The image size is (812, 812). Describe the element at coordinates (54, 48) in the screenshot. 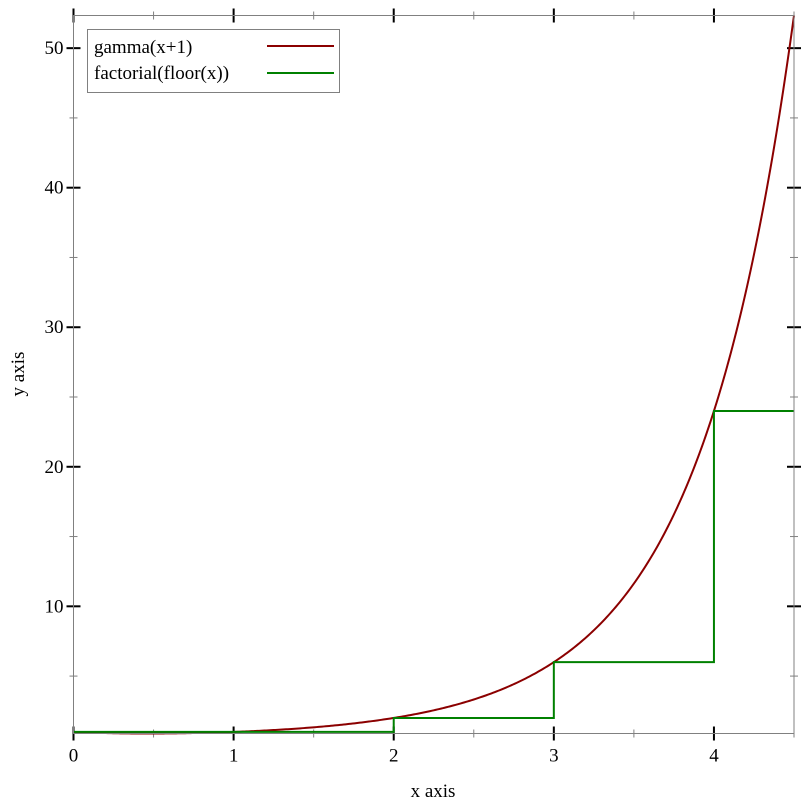

I see `y-tick-label: 50` at that location.